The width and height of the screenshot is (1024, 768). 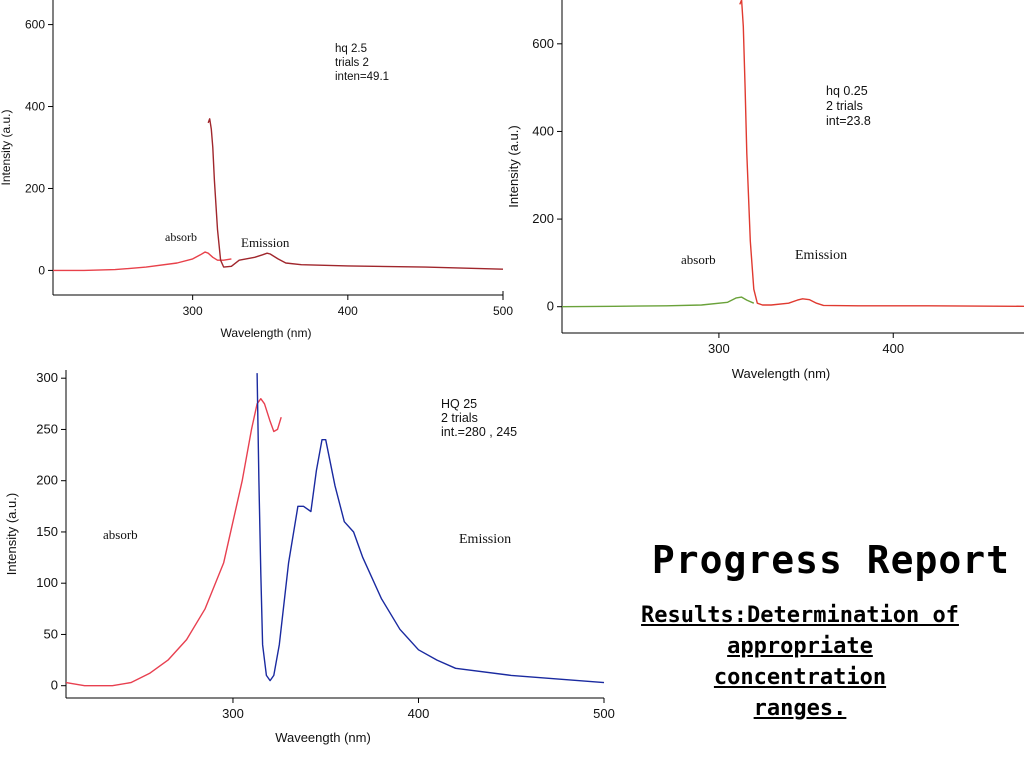 I want to click on subtitle-line-3: concentration, so click(x=800, y=677).